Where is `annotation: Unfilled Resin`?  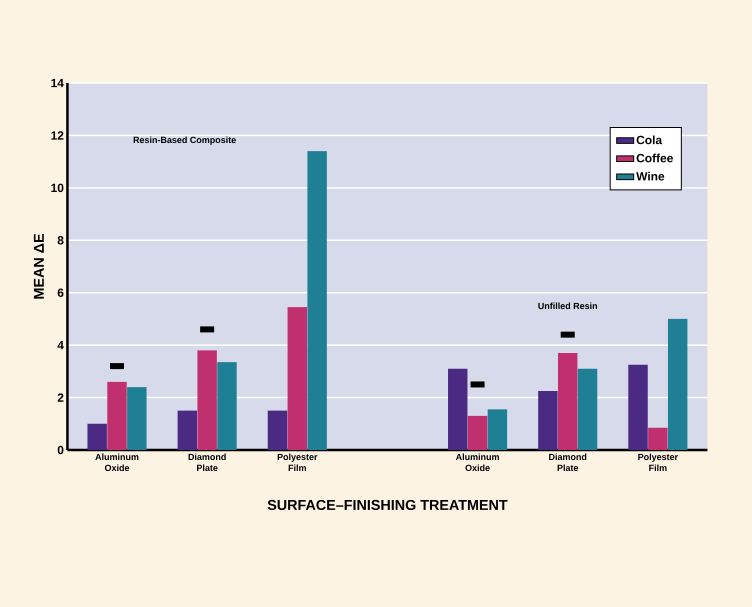
annotation: Unfilled Resin is located at coordinates (568, 306).